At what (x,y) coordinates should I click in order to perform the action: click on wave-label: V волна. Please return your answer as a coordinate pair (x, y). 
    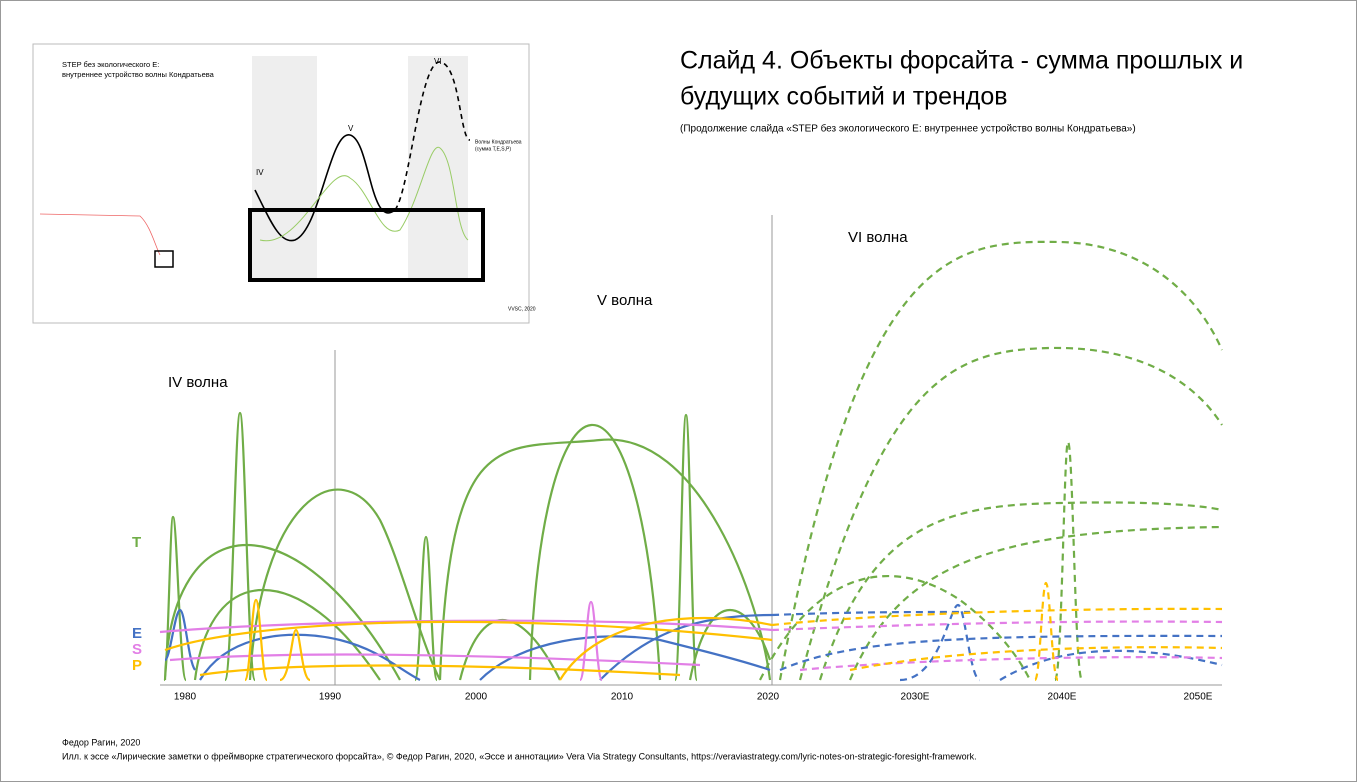
    Looking at the image, I should click on (625, 300).